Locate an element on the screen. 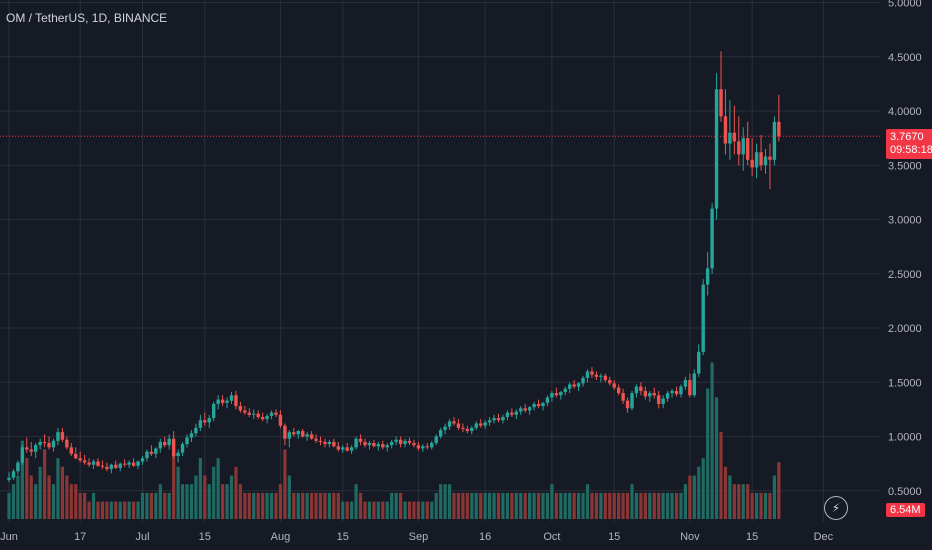 The width and height of the screenshot is (932, 550). time-tick-label: 16 is located at coordinates (485, 537).